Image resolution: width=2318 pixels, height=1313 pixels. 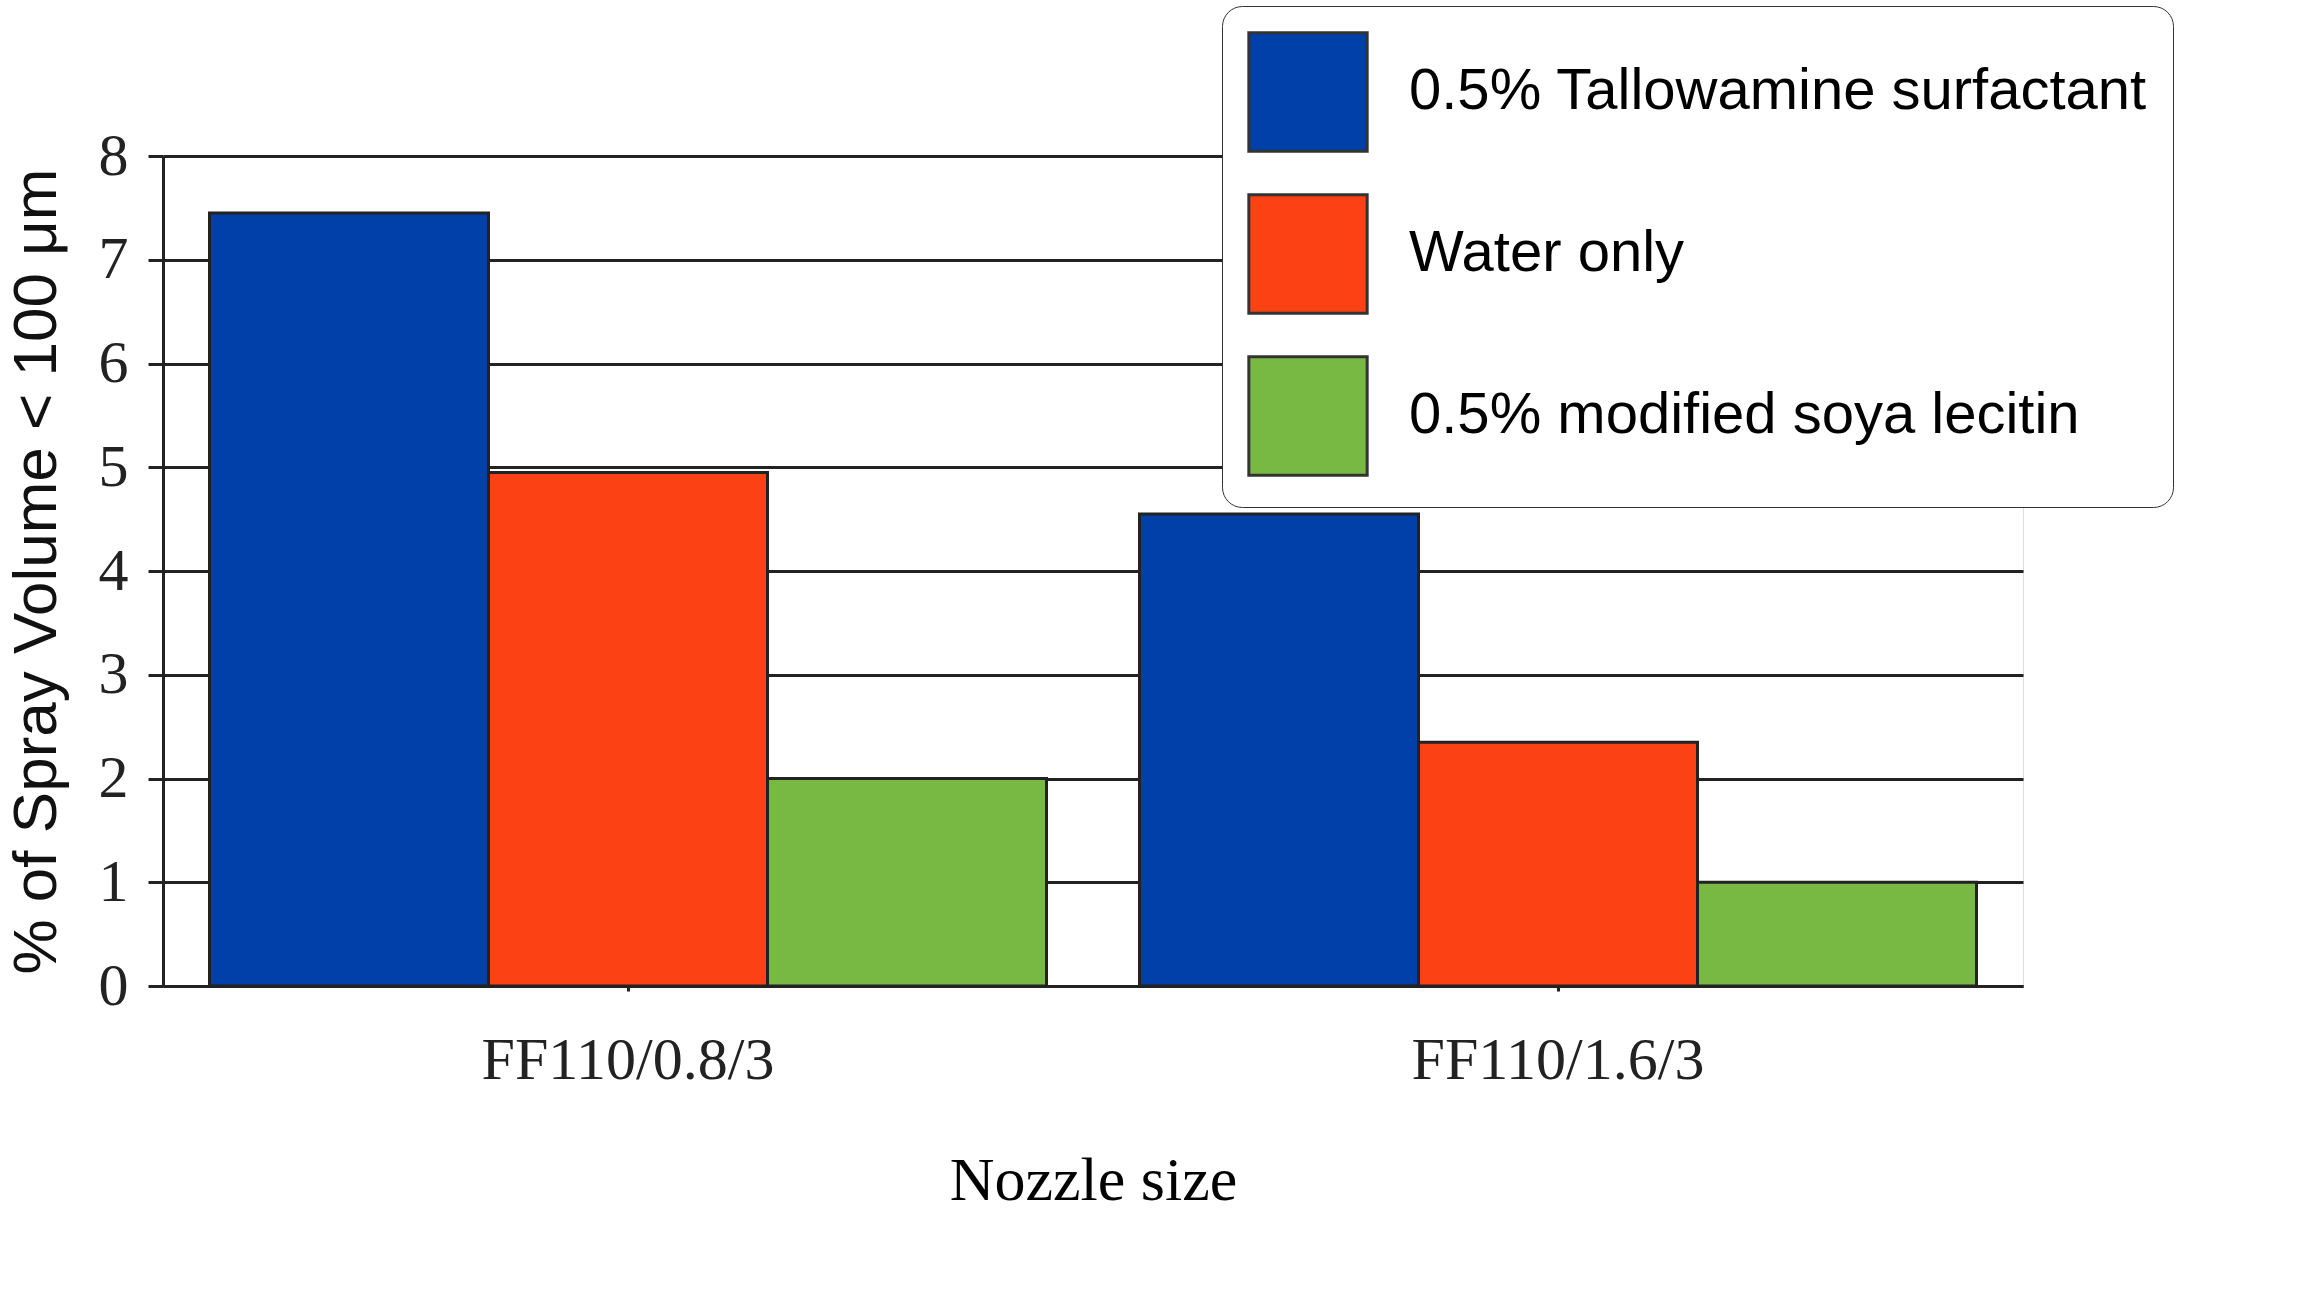 I want to click on legend-label: Water only, so click(x=1547, y=250).